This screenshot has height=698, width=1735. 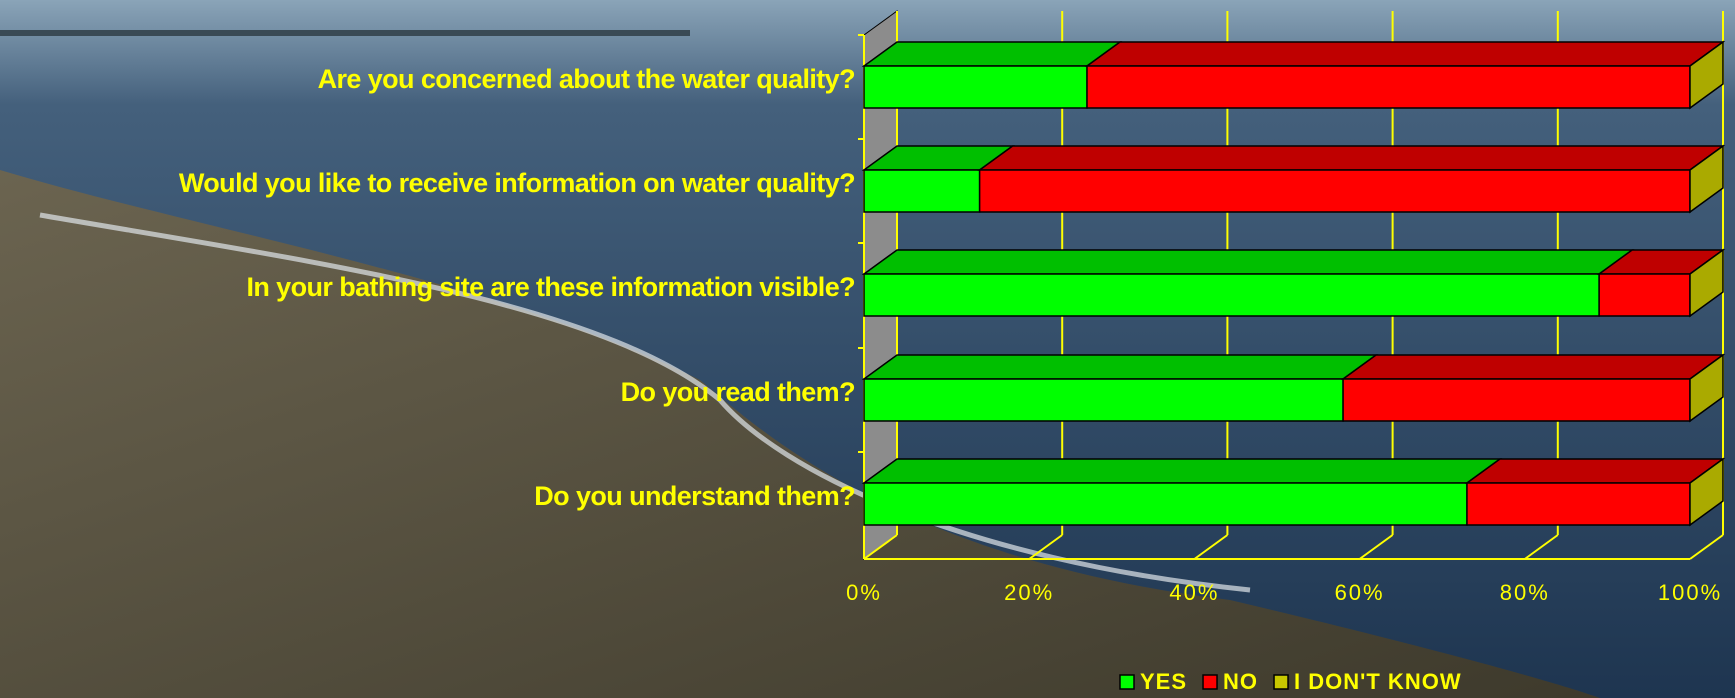 What do you see at coordinates (864, 592) in the screenshot?
I see `x-tick-label: 0%` at bounding box center [864, 592].